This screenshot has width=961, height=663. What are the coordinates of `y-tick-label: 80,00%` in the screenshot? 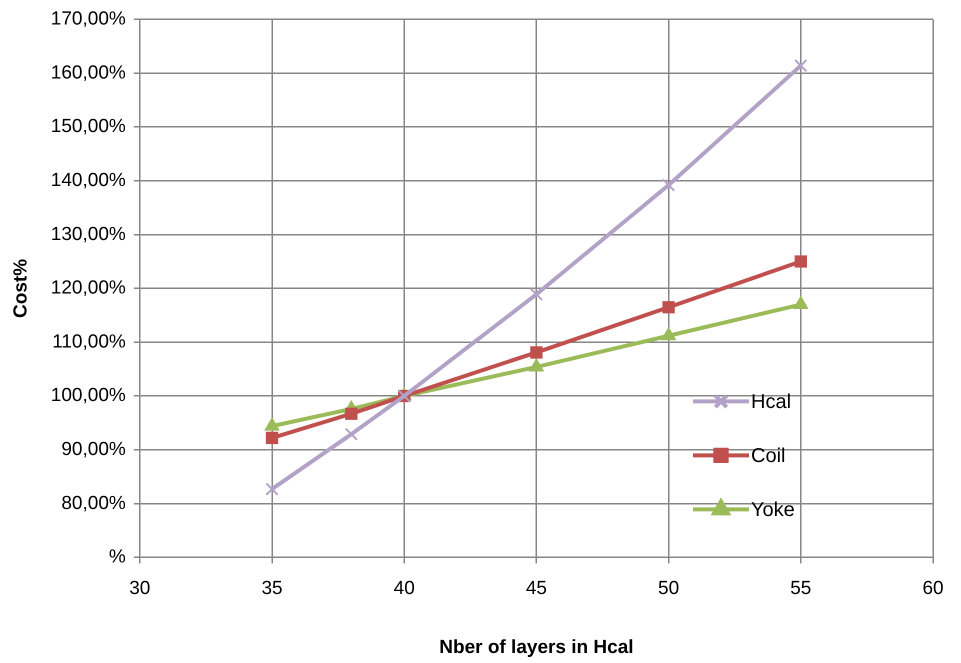 It's located at (93, 503).